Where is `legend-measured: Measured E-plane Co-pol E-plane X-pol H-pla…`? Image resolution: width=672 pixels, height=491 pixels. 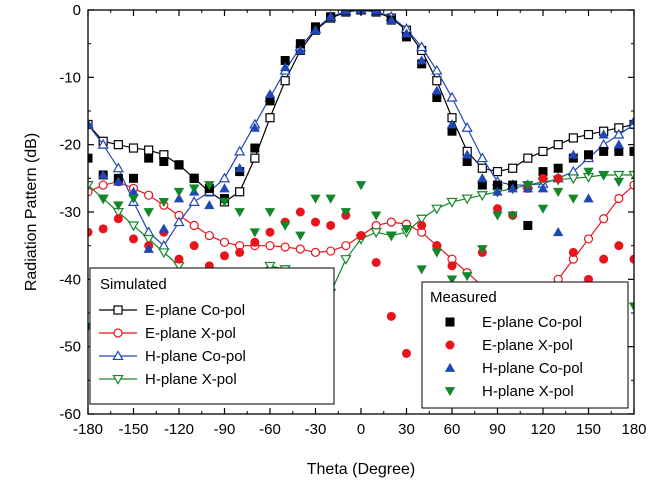
legend-measured: Measured E-plane Co-pol E-plane X-pol H-pla… is located at coordinates (525, 345).